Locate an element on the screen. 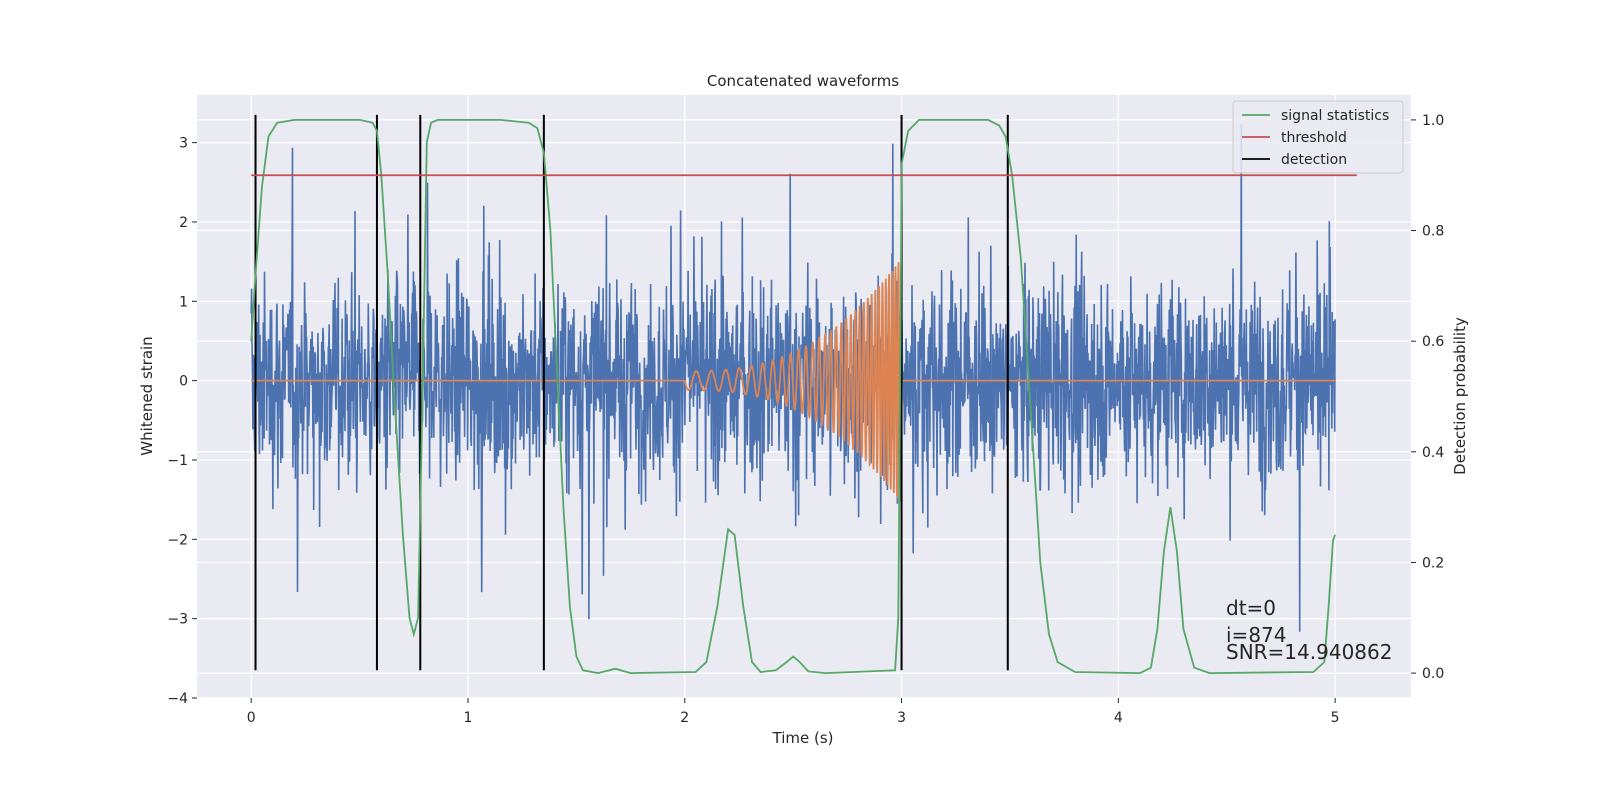 Image resolution: width=1600 pixels, height=800 pixels. y2-tick-label-1: 0.2 is located at coordinates (1433, 563).